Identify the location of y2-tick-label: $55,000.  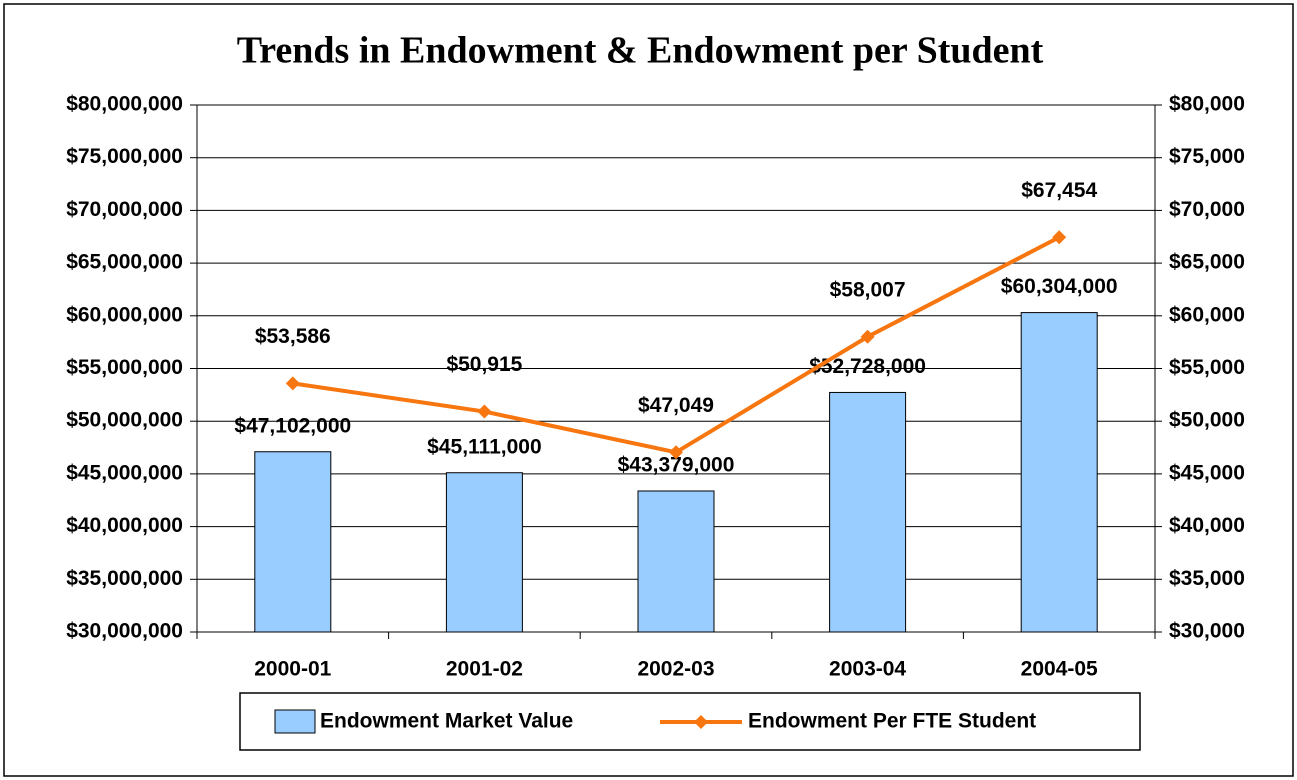
(1207, 367).